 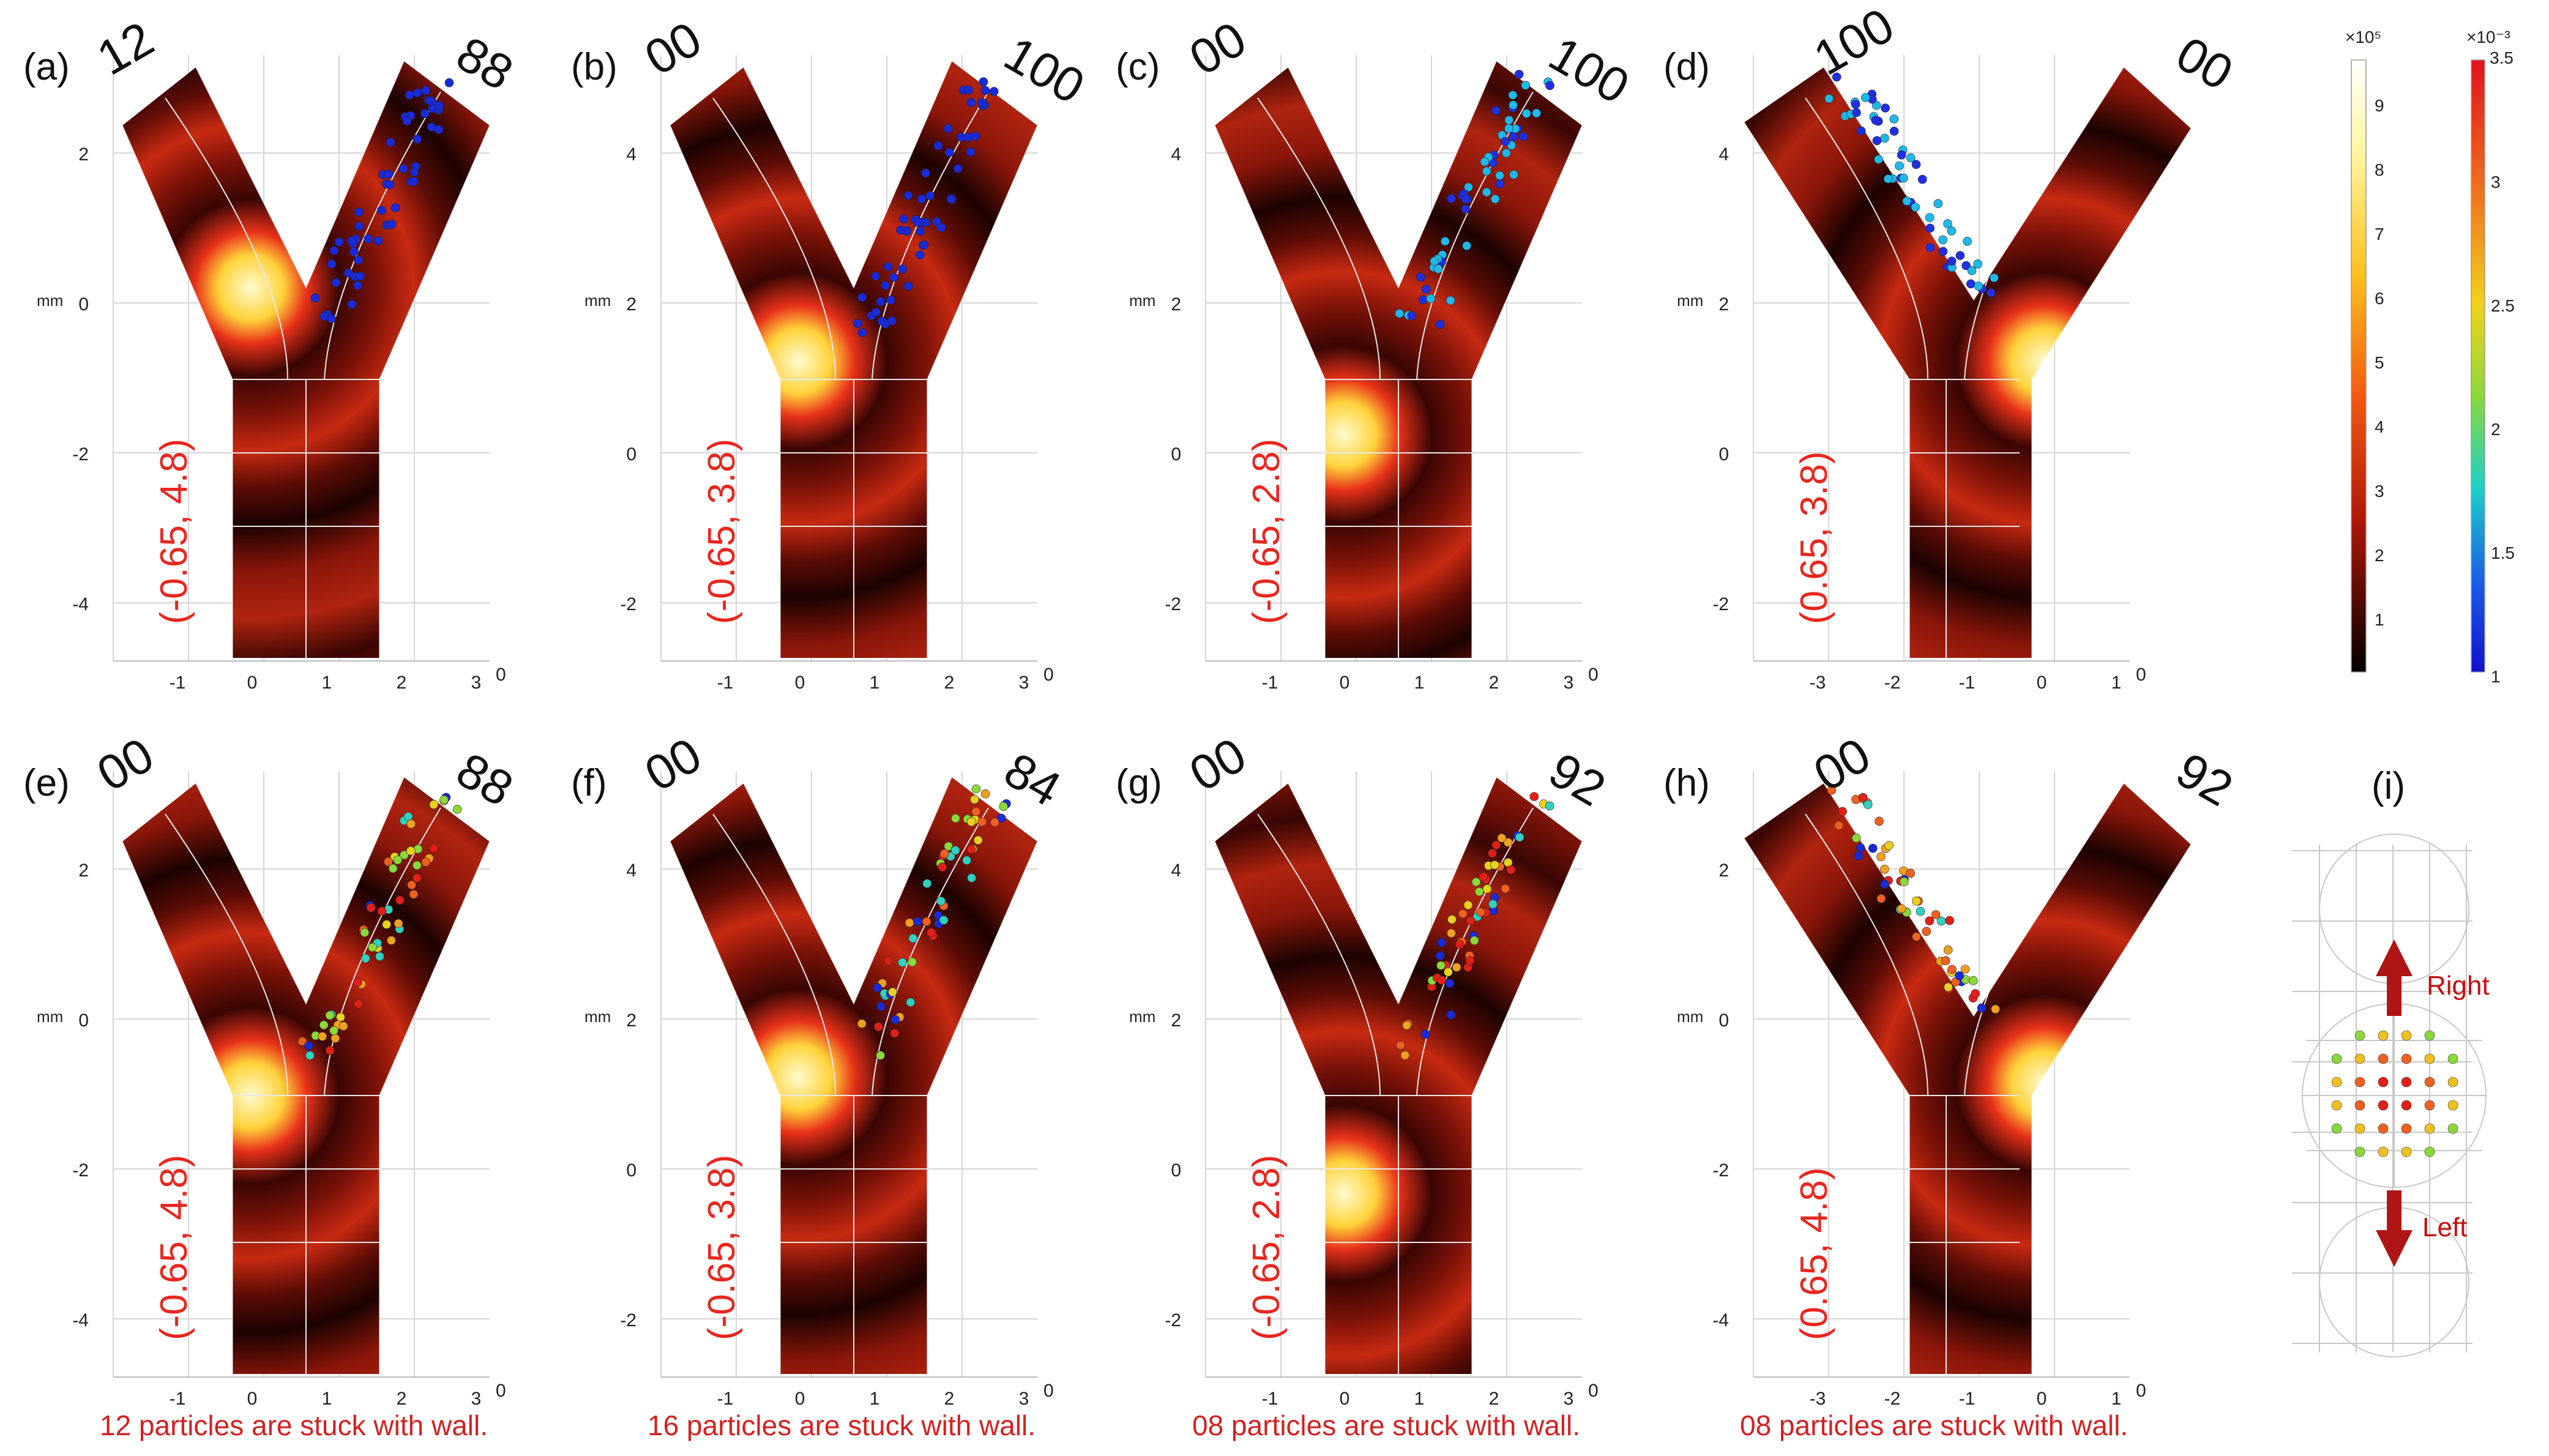 I want to click on panel-d-particles, so click(x=1912, y=184).